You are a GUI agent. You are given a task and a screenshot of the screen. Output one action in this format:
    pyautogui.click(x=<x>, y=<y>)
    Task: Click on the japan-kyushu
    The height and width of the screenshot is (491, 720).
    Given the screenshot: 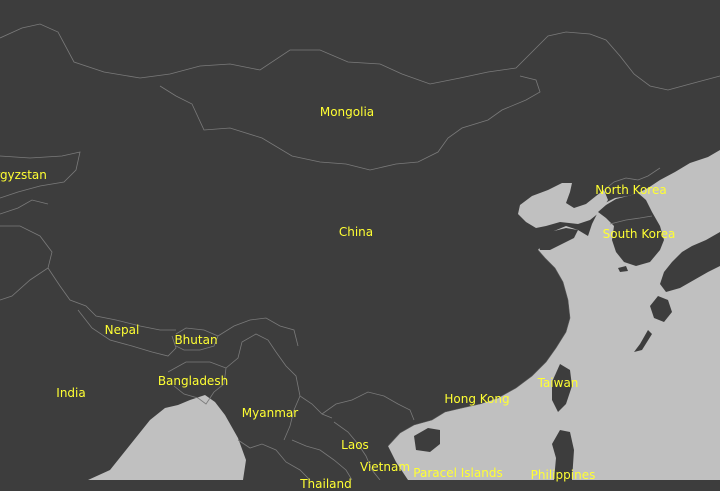 What is the action you would take?
    pyautogui.click(x=661, y=309)
    